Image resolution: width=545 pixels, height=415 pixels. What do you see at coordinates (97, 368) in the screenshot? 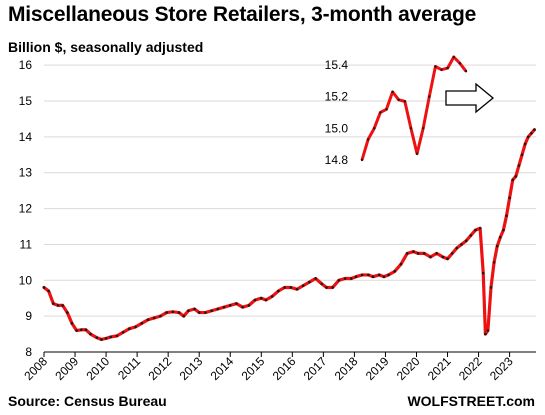
I see `x-tick-label: 2010` at bounding box center [97, 368].